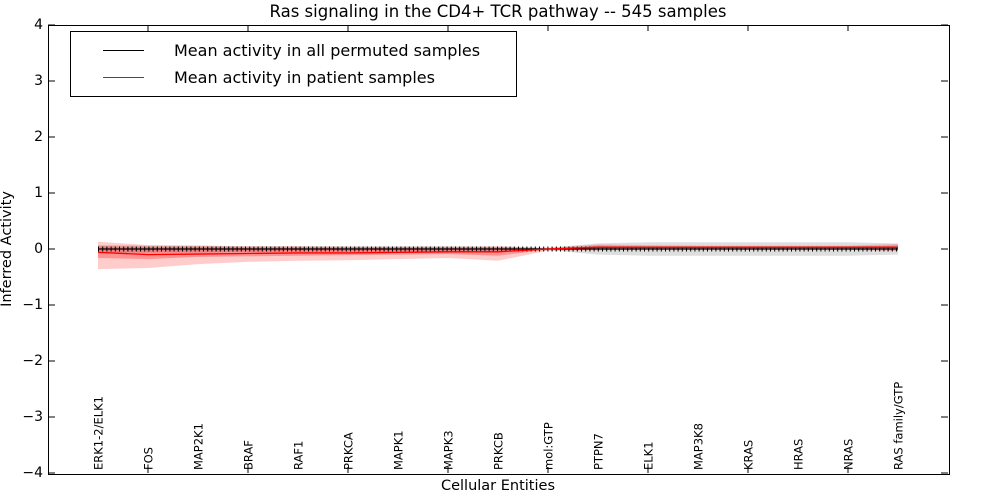 This screenshot has height=500, width=1000. Describe the element at coordinates (749, 455) in the screenshot. I see `x-tick-label: KRAS` at that location.